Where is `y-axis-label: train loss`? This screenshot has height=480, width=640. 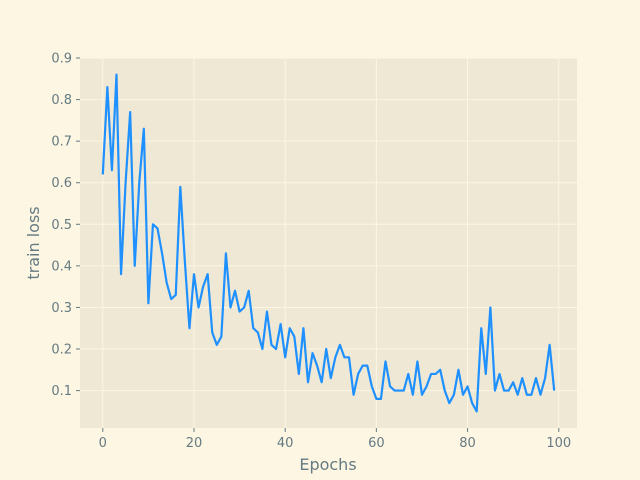 y-axis-label: train loss is located at coordinates (33, 242).